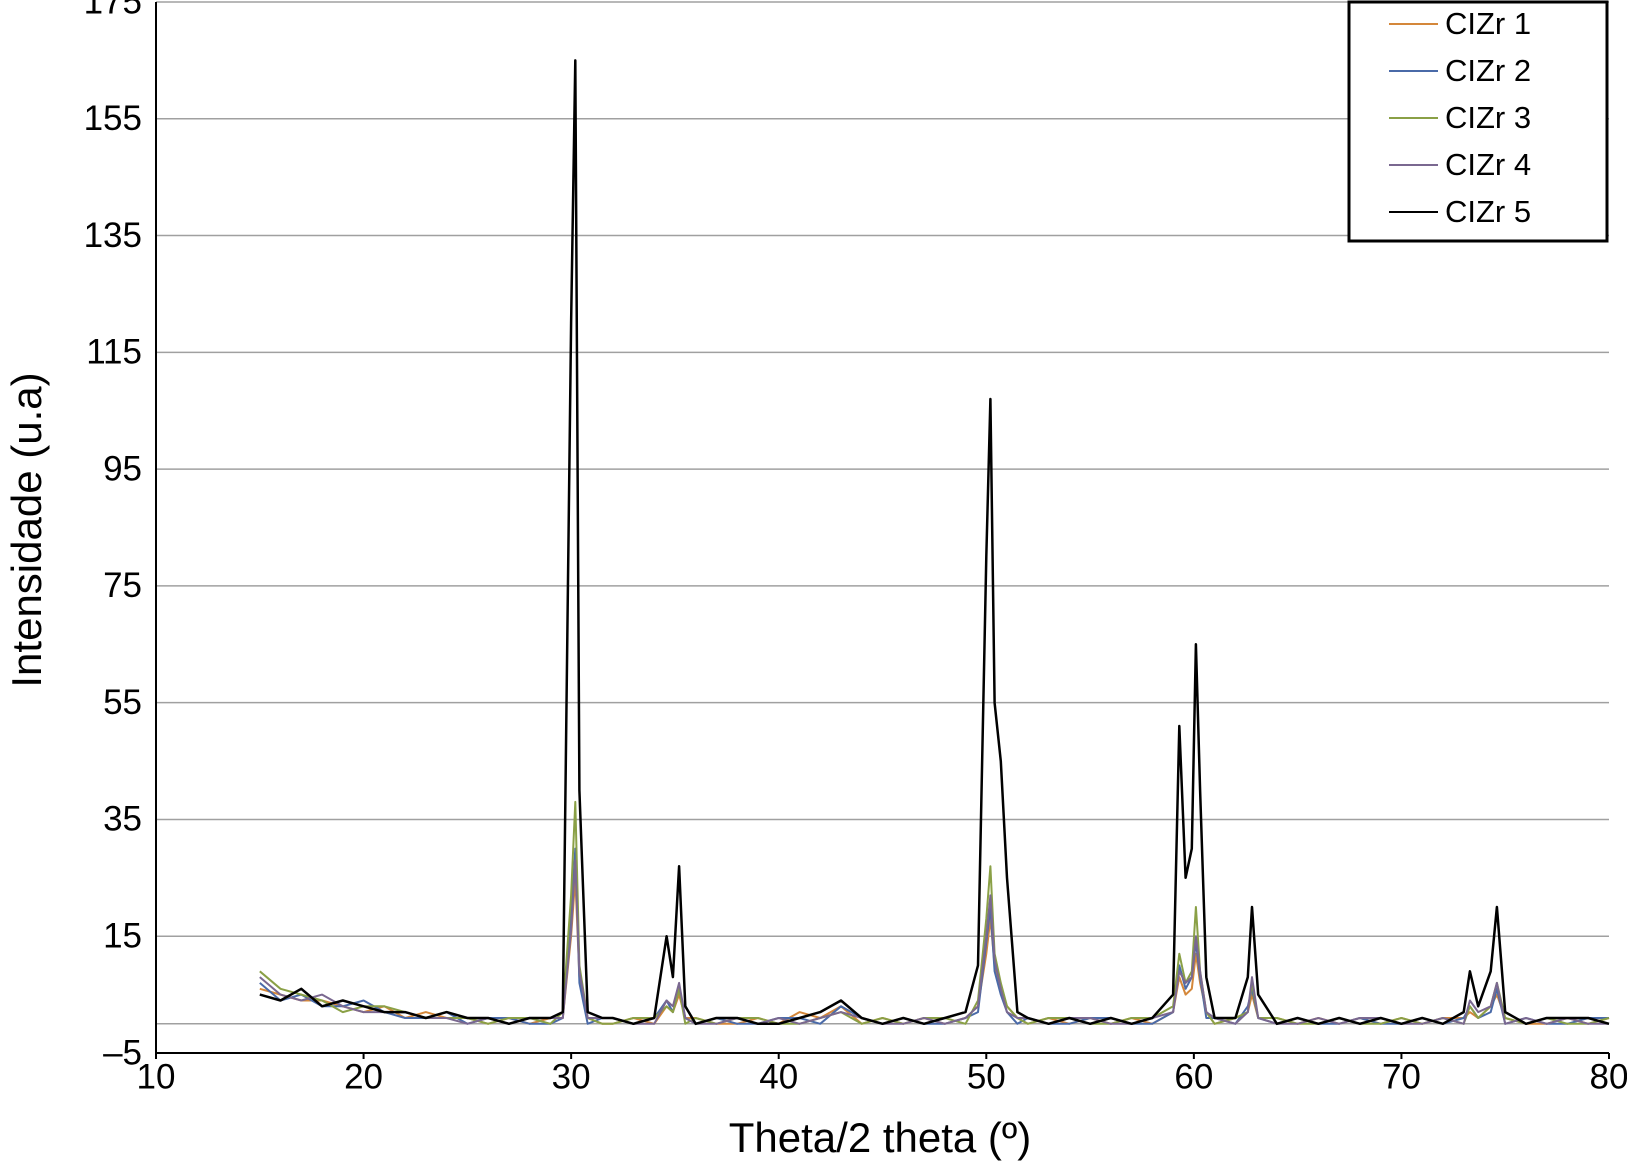 This screenshot has height=1167, width=1627. I want to click on y-tick-label: 75, so click(122, 585).